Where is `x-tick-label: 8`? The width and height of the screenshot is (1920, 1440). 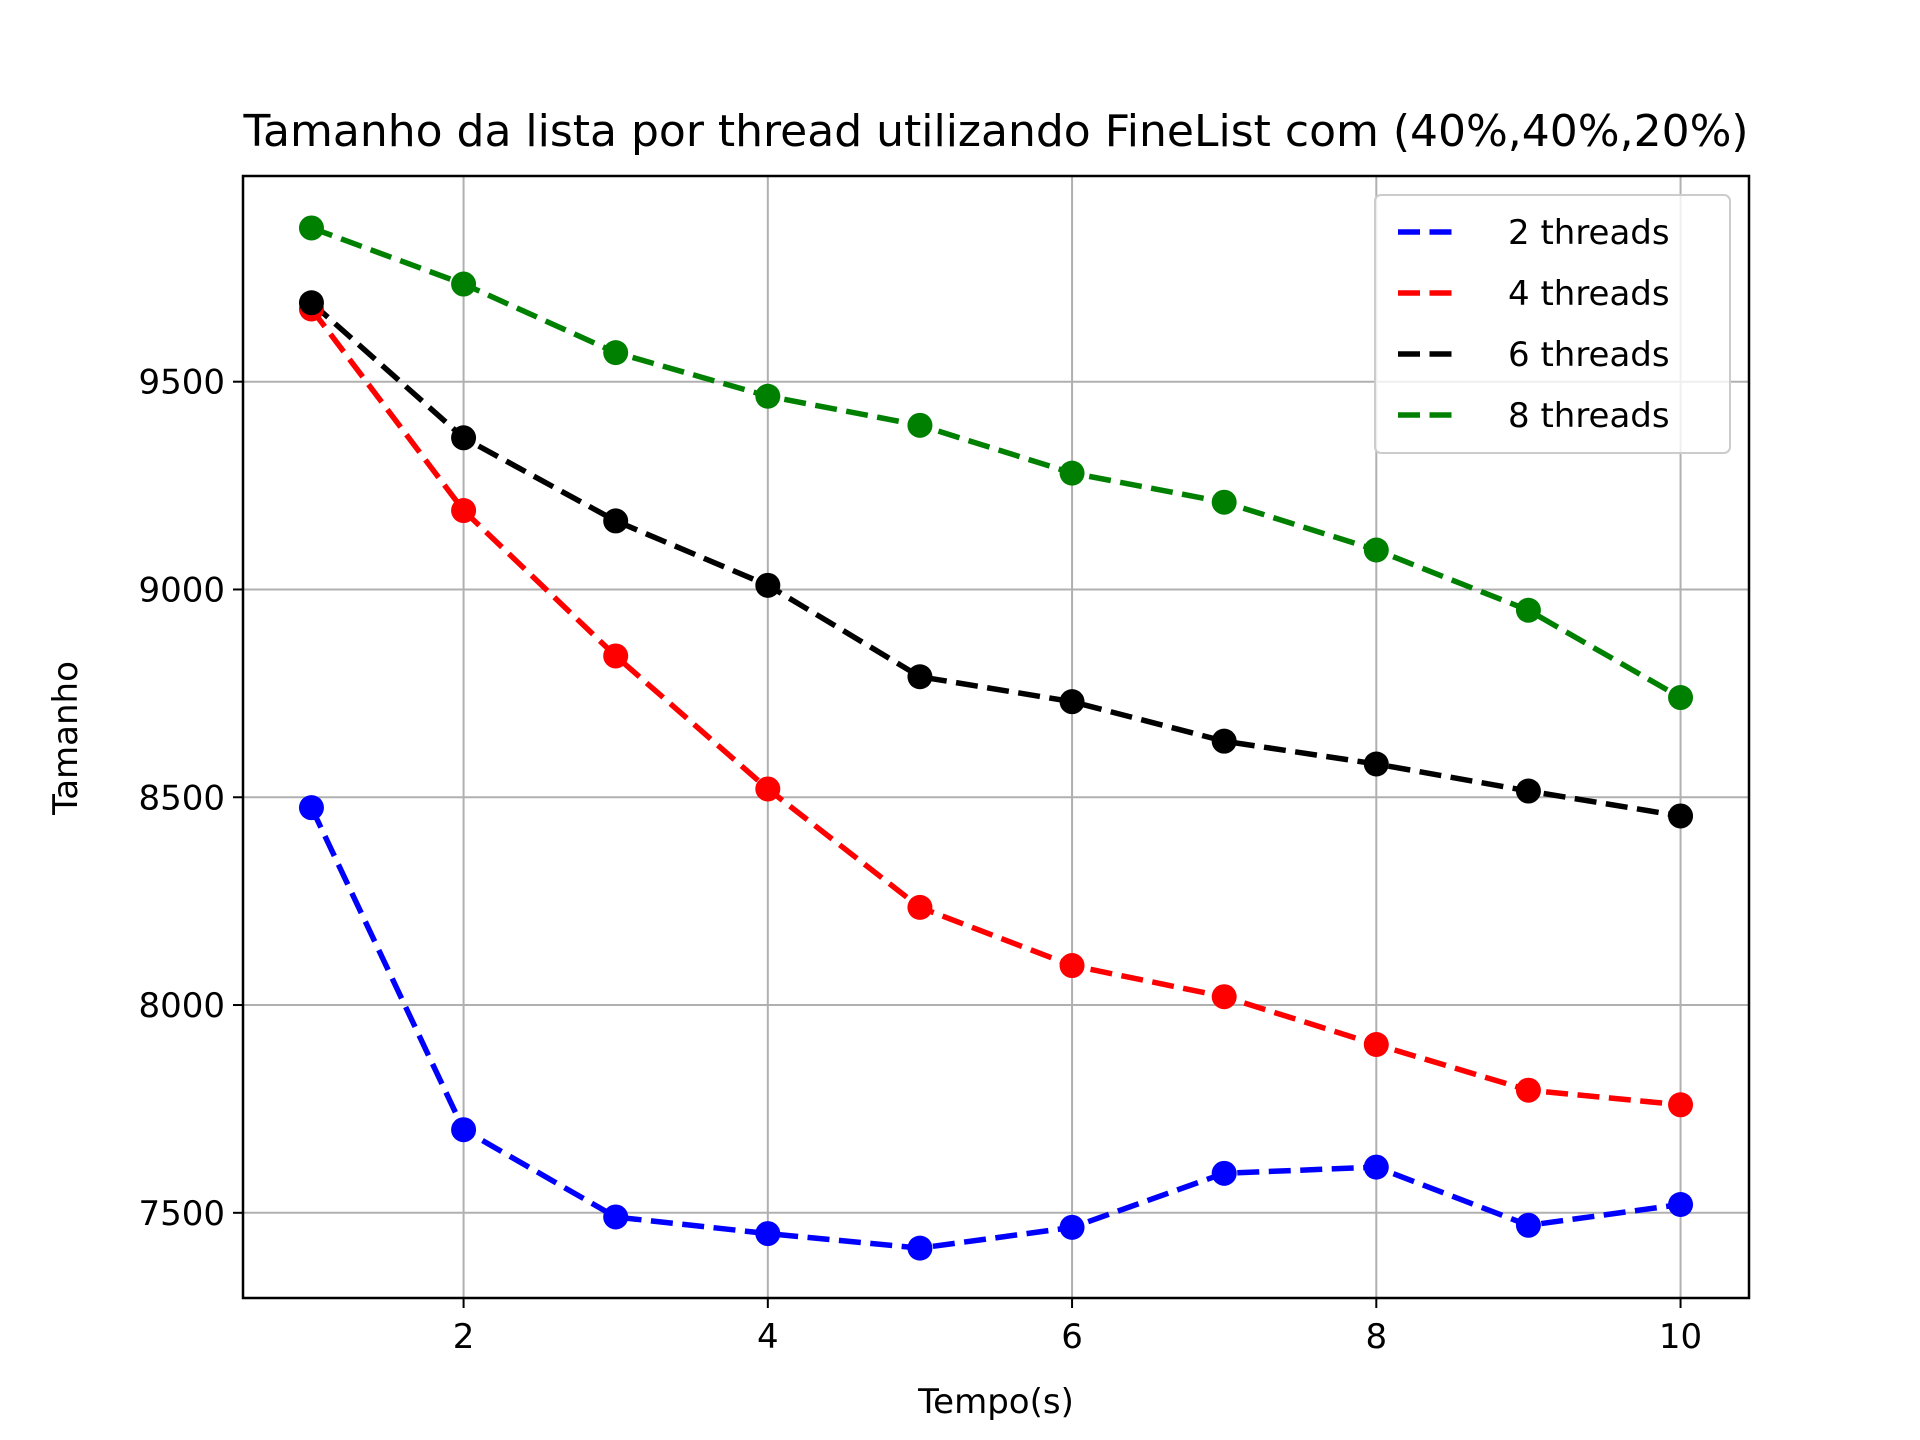
x-tick-label: 8 is located at coordinates (1376, 1337).